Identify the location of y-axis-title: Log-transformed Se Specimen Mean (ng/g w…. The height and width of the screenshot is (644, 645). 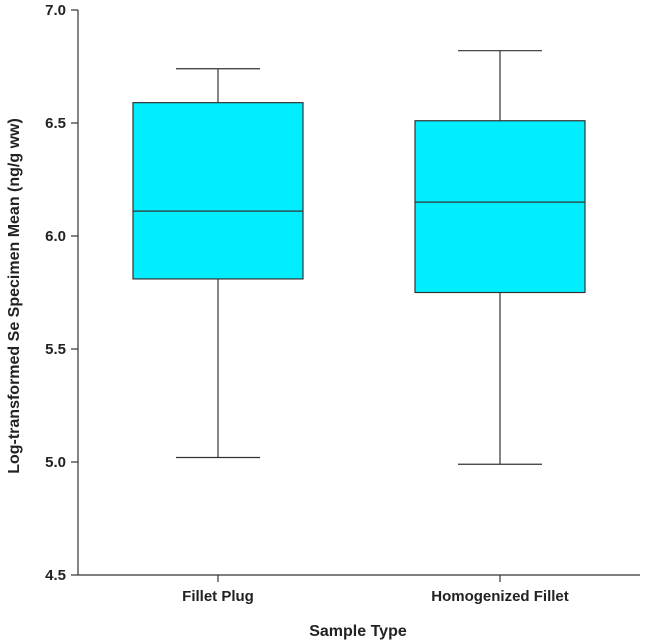
(14, 296).